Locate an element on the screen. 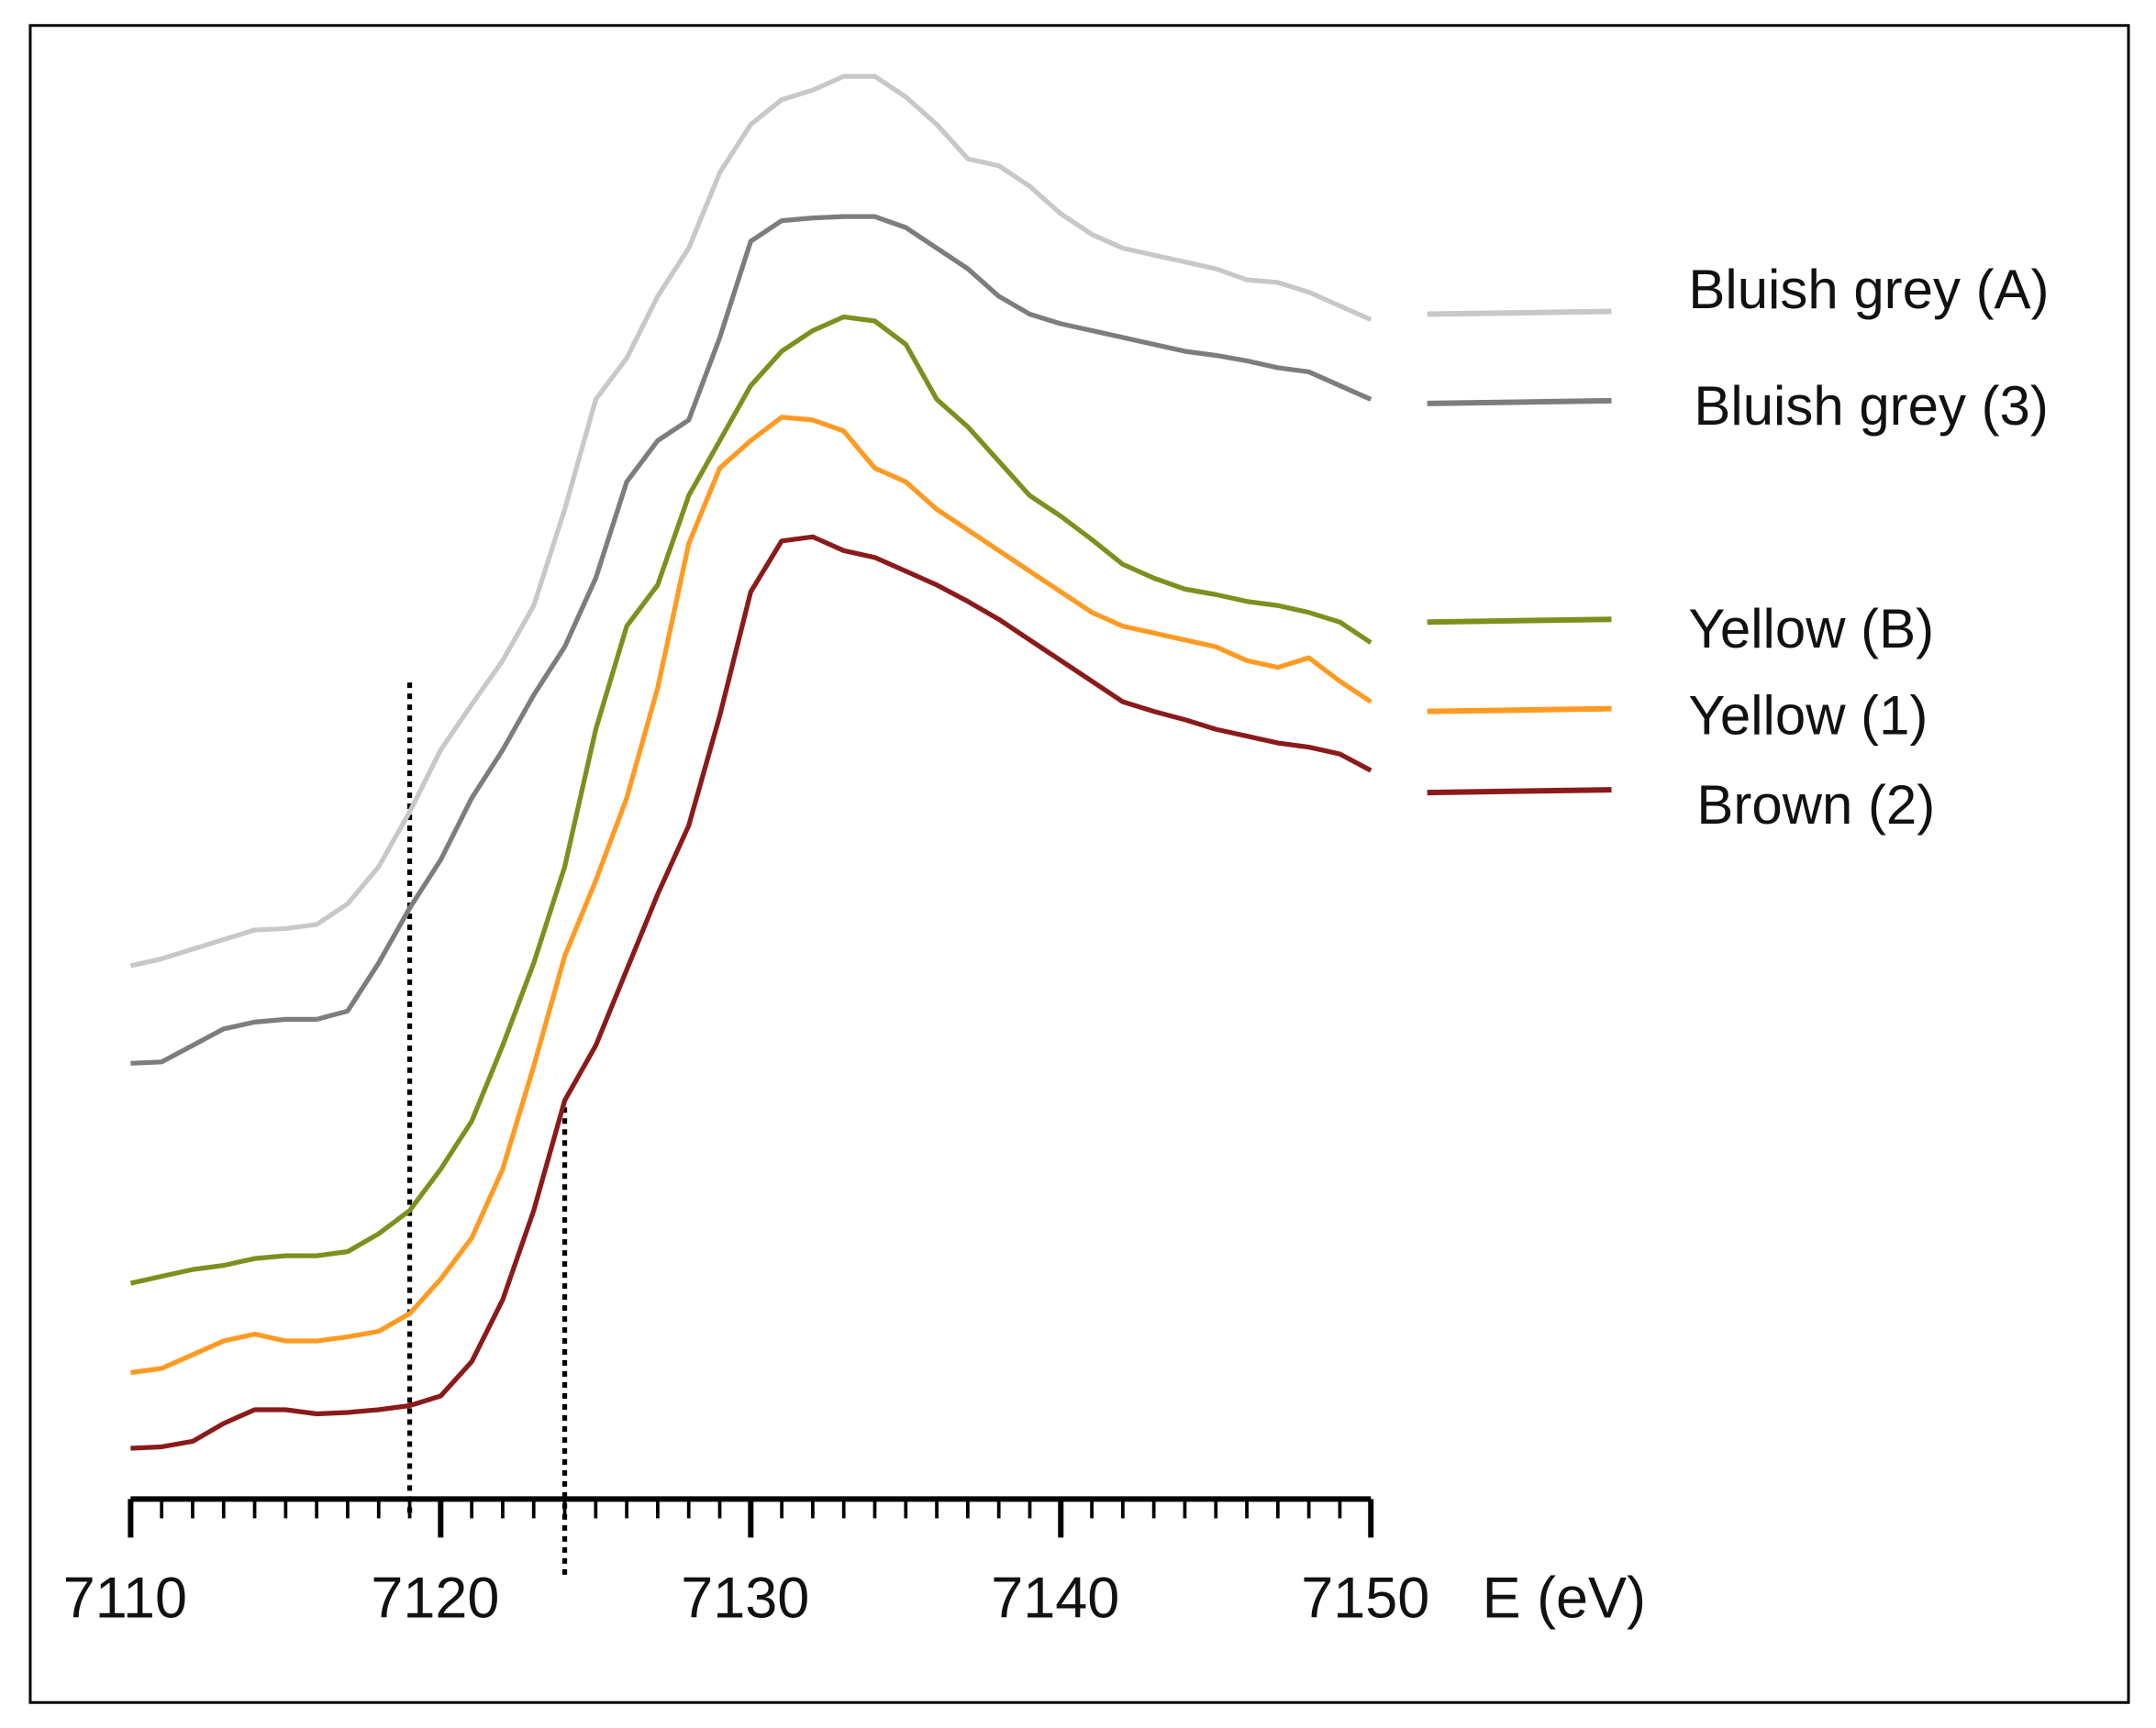 The width and height of the screenshot is (2156, 1728). x-tick-label: 7140 is located at coordinates (1055, 1598).